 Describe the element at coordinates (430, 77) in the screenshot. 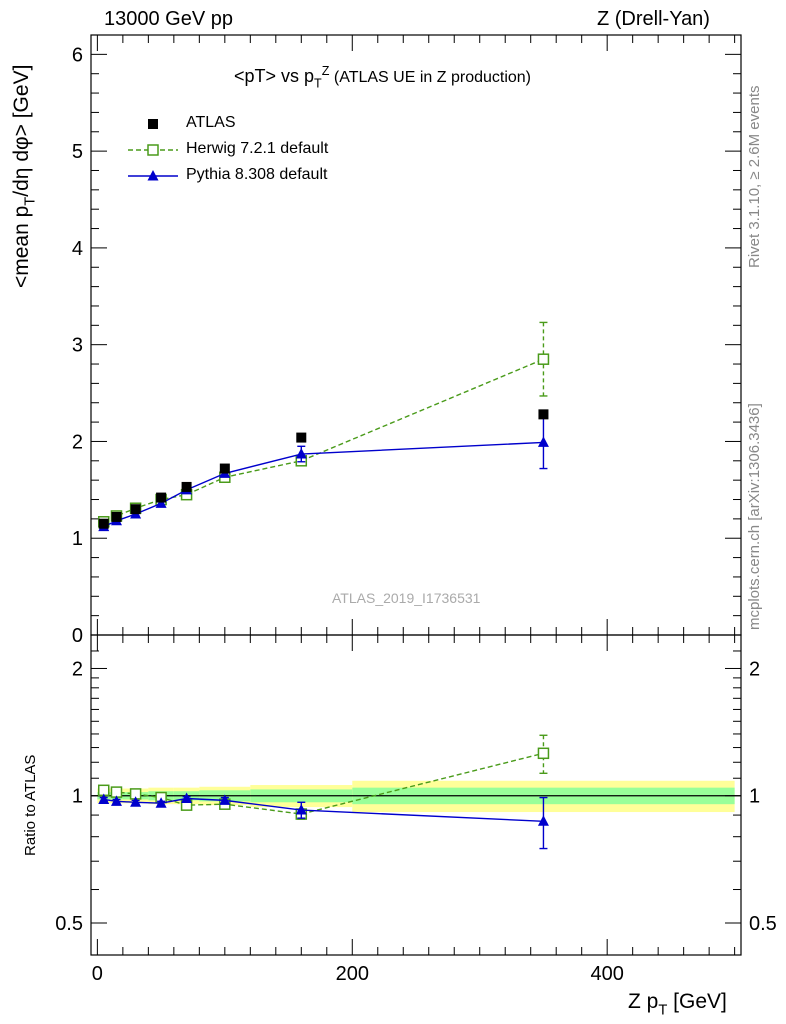

I see `title-rest: (ATLAS UE in Z production)` at that location.